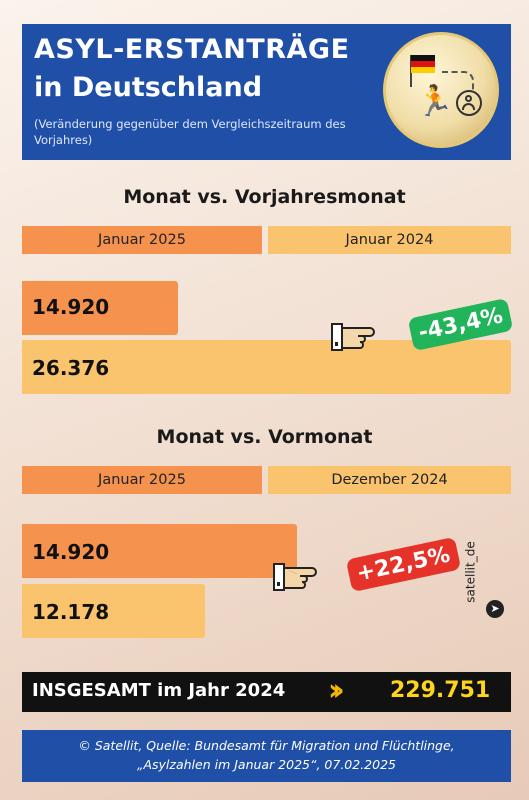 The height and width of the screenshot is (800, 529). What do you see at coordinates (148, 87) in the screenshot?
I see `page-title-line2: in Deutschland` at bounding box center [148, 87].